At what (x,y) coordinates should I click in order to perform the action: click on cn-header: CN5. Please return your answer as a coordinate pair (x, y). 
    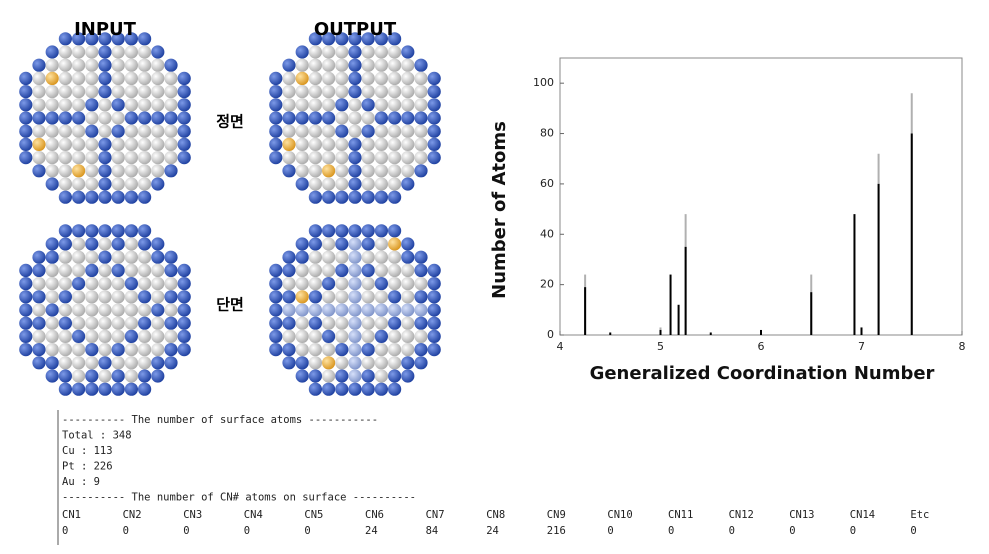
    Looking at the image, I should click on (313, 515).